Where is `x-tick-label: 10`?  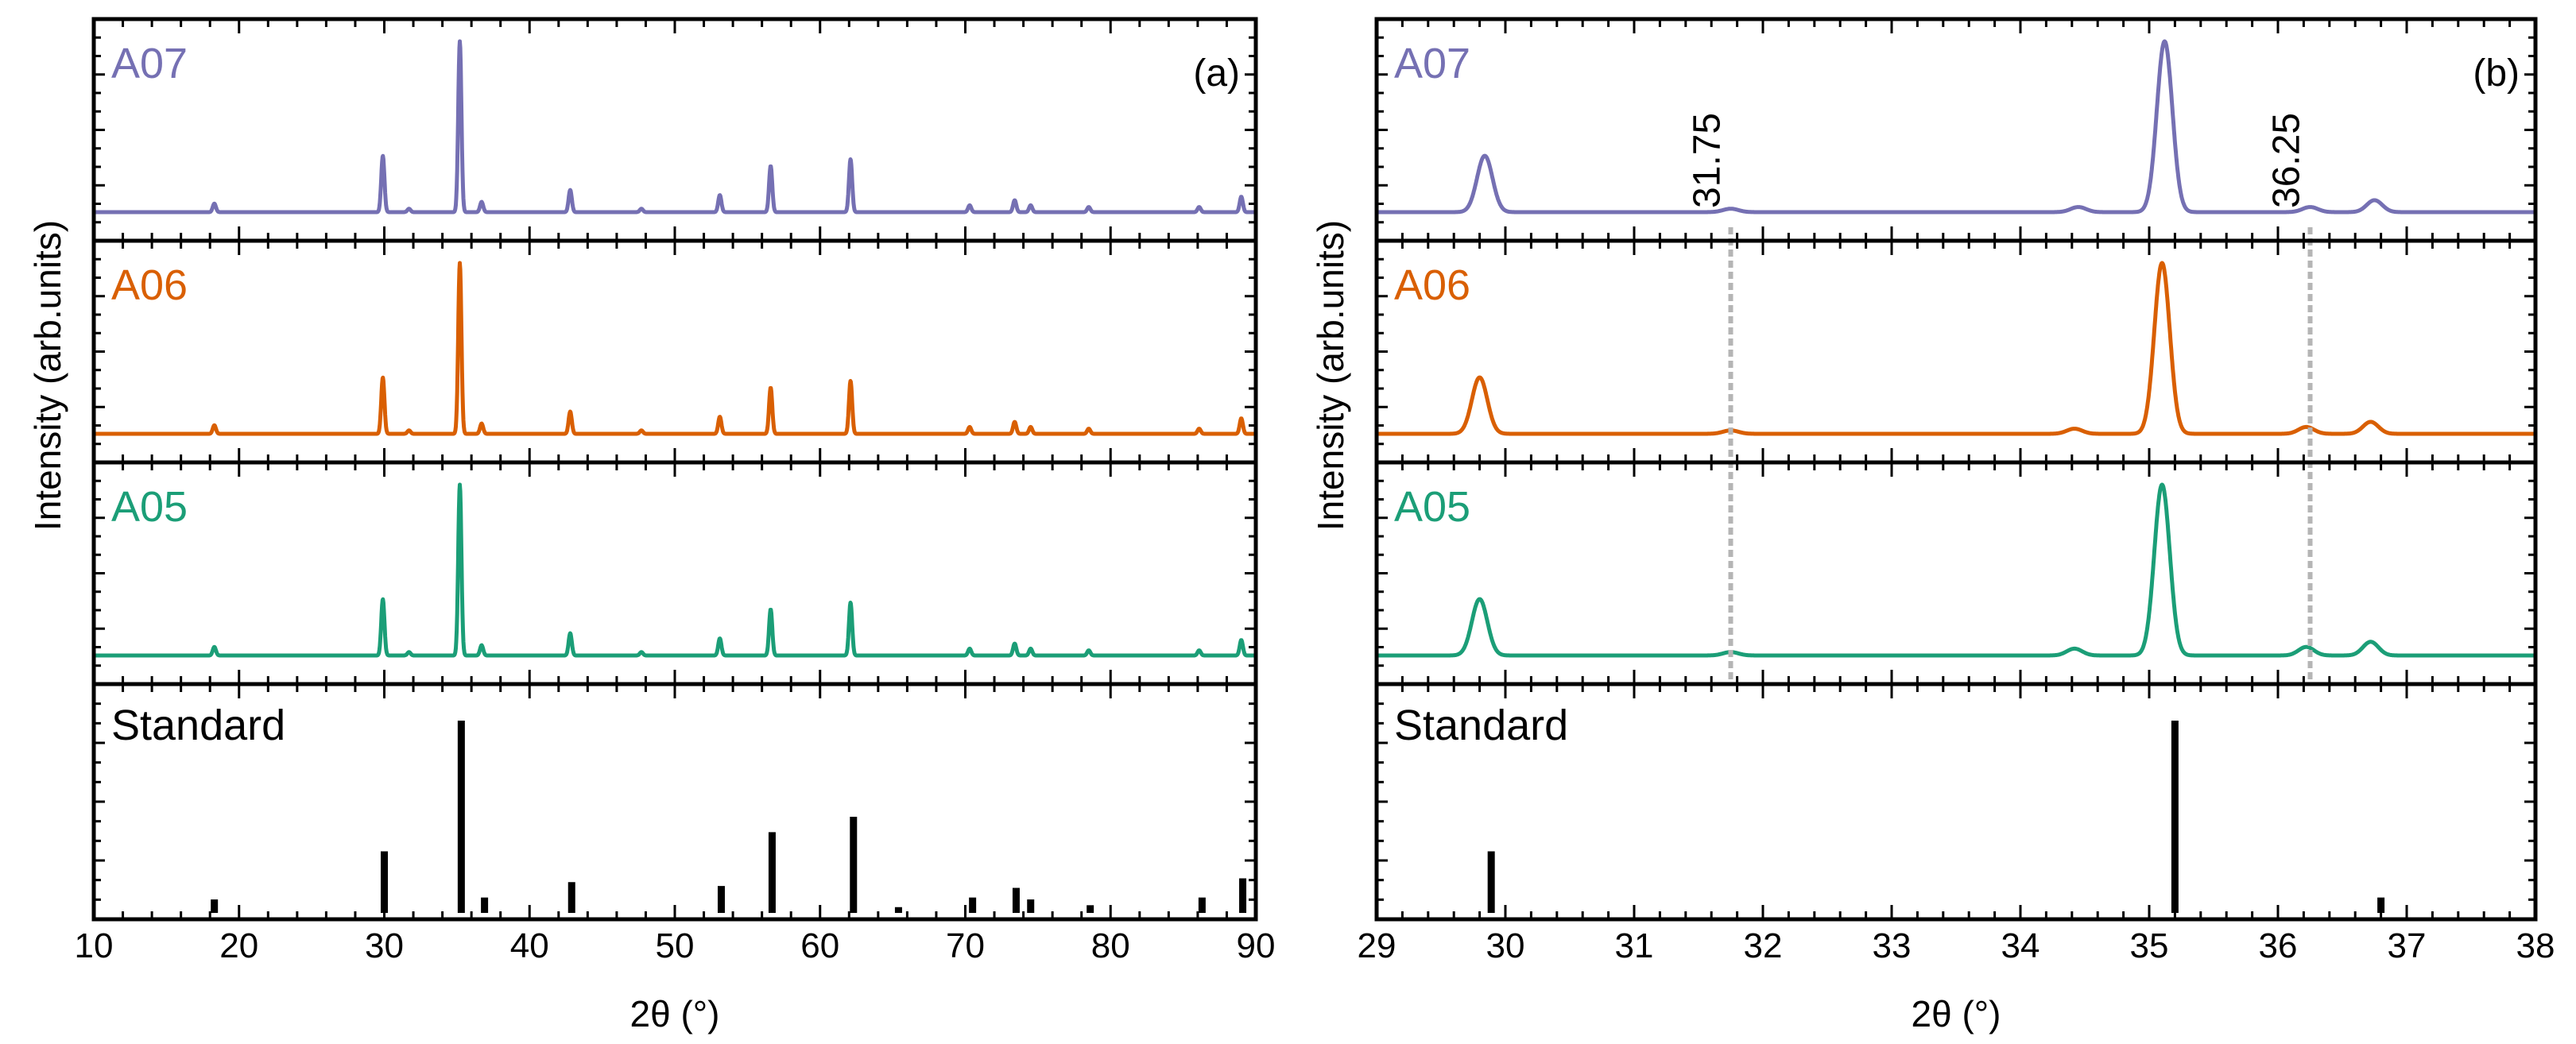
x-tick-label: 10 is located at coordinates (94, 945).